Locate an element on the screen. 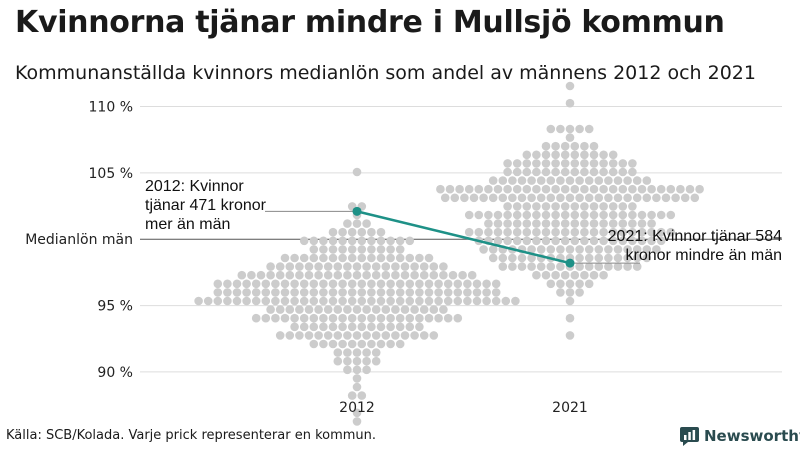 The height and width of the screenshot is (450, 800). x-tick-label-2012: 2012 is located at coordinates (357, 408).